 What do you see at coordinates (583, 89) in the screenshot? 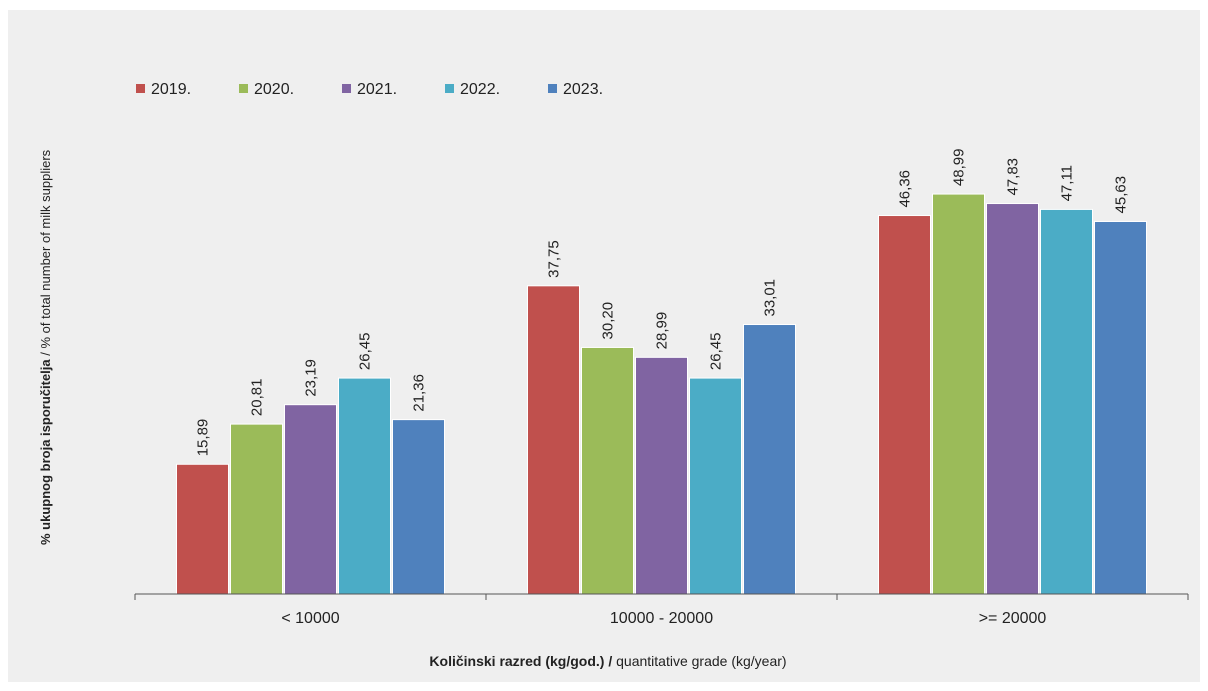
I see `legend-label-5: 2023.` at bounding box center [583, 89].